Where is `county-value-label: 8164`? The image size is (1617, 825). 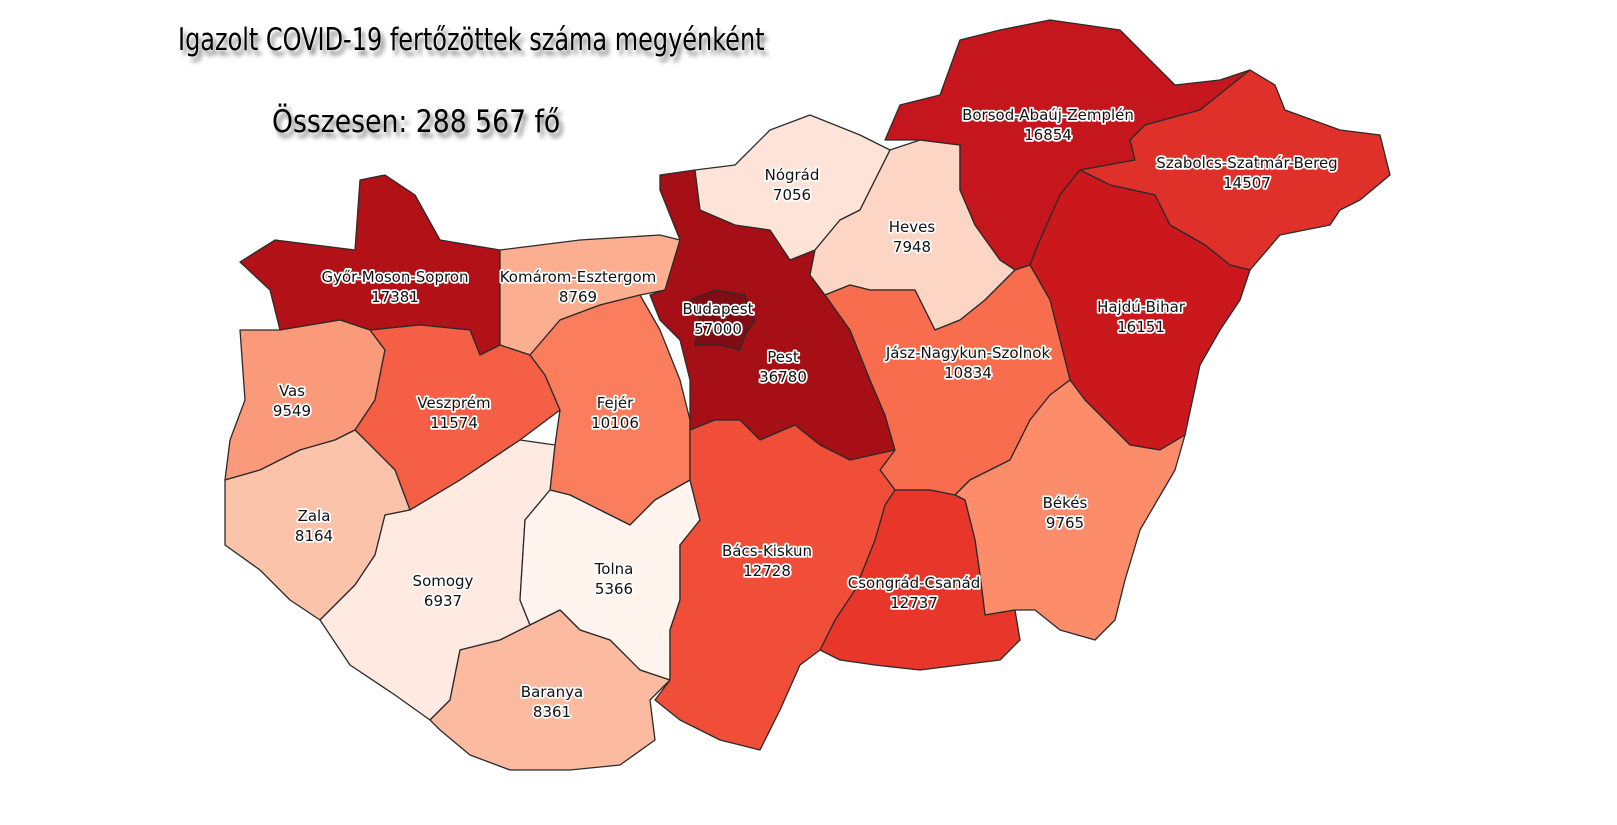
county-value-label: 8164 is located at coordinates (314, 536).